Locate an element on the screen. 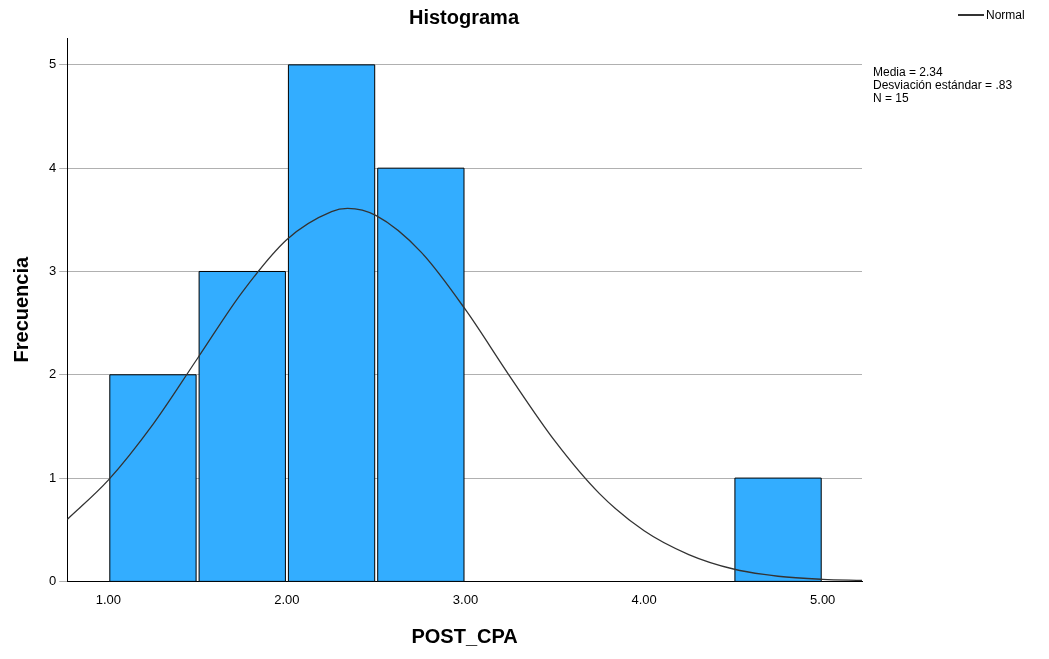  text: N = 15 is located at coordinates (891, 98).